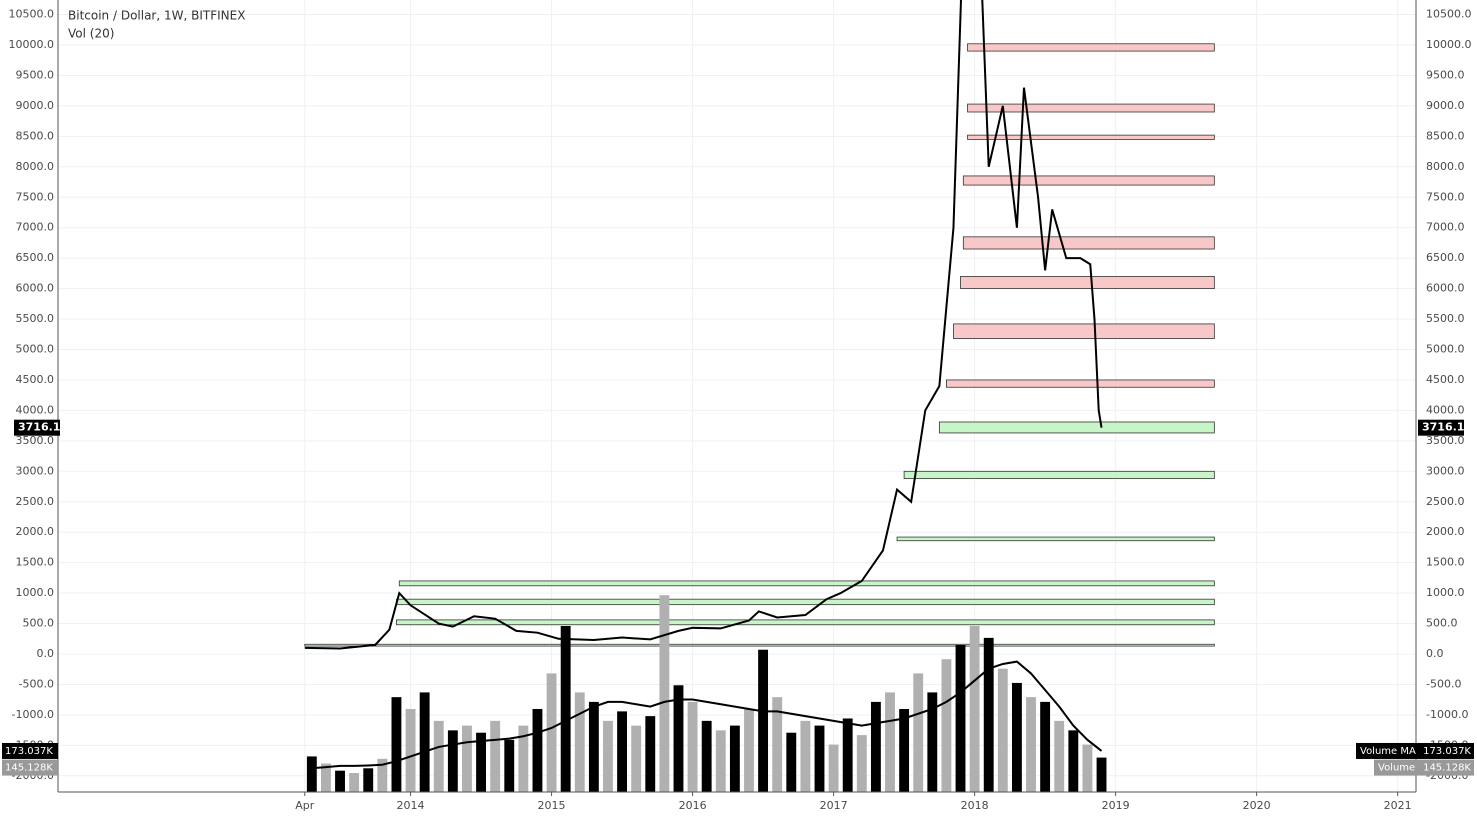 This screenshot has width=1477, height=822. I want to click on y-tick-label-right: 4000.0, so click(1445, 409).